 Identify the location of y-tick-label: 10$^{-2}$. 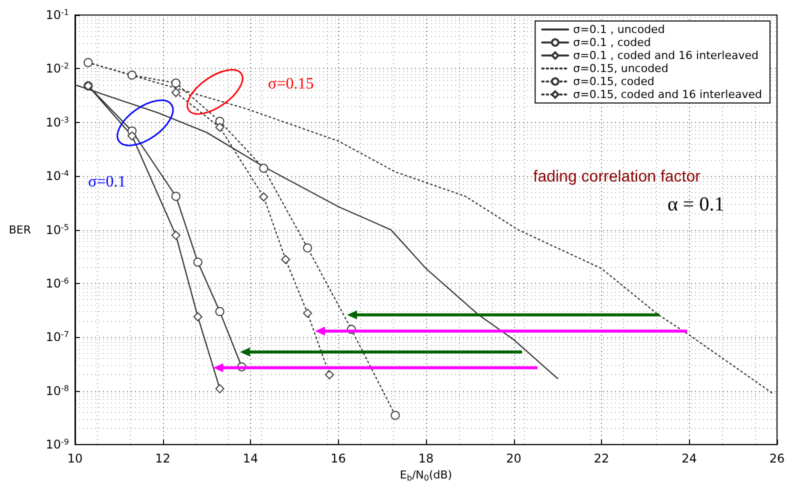
(57, 68).